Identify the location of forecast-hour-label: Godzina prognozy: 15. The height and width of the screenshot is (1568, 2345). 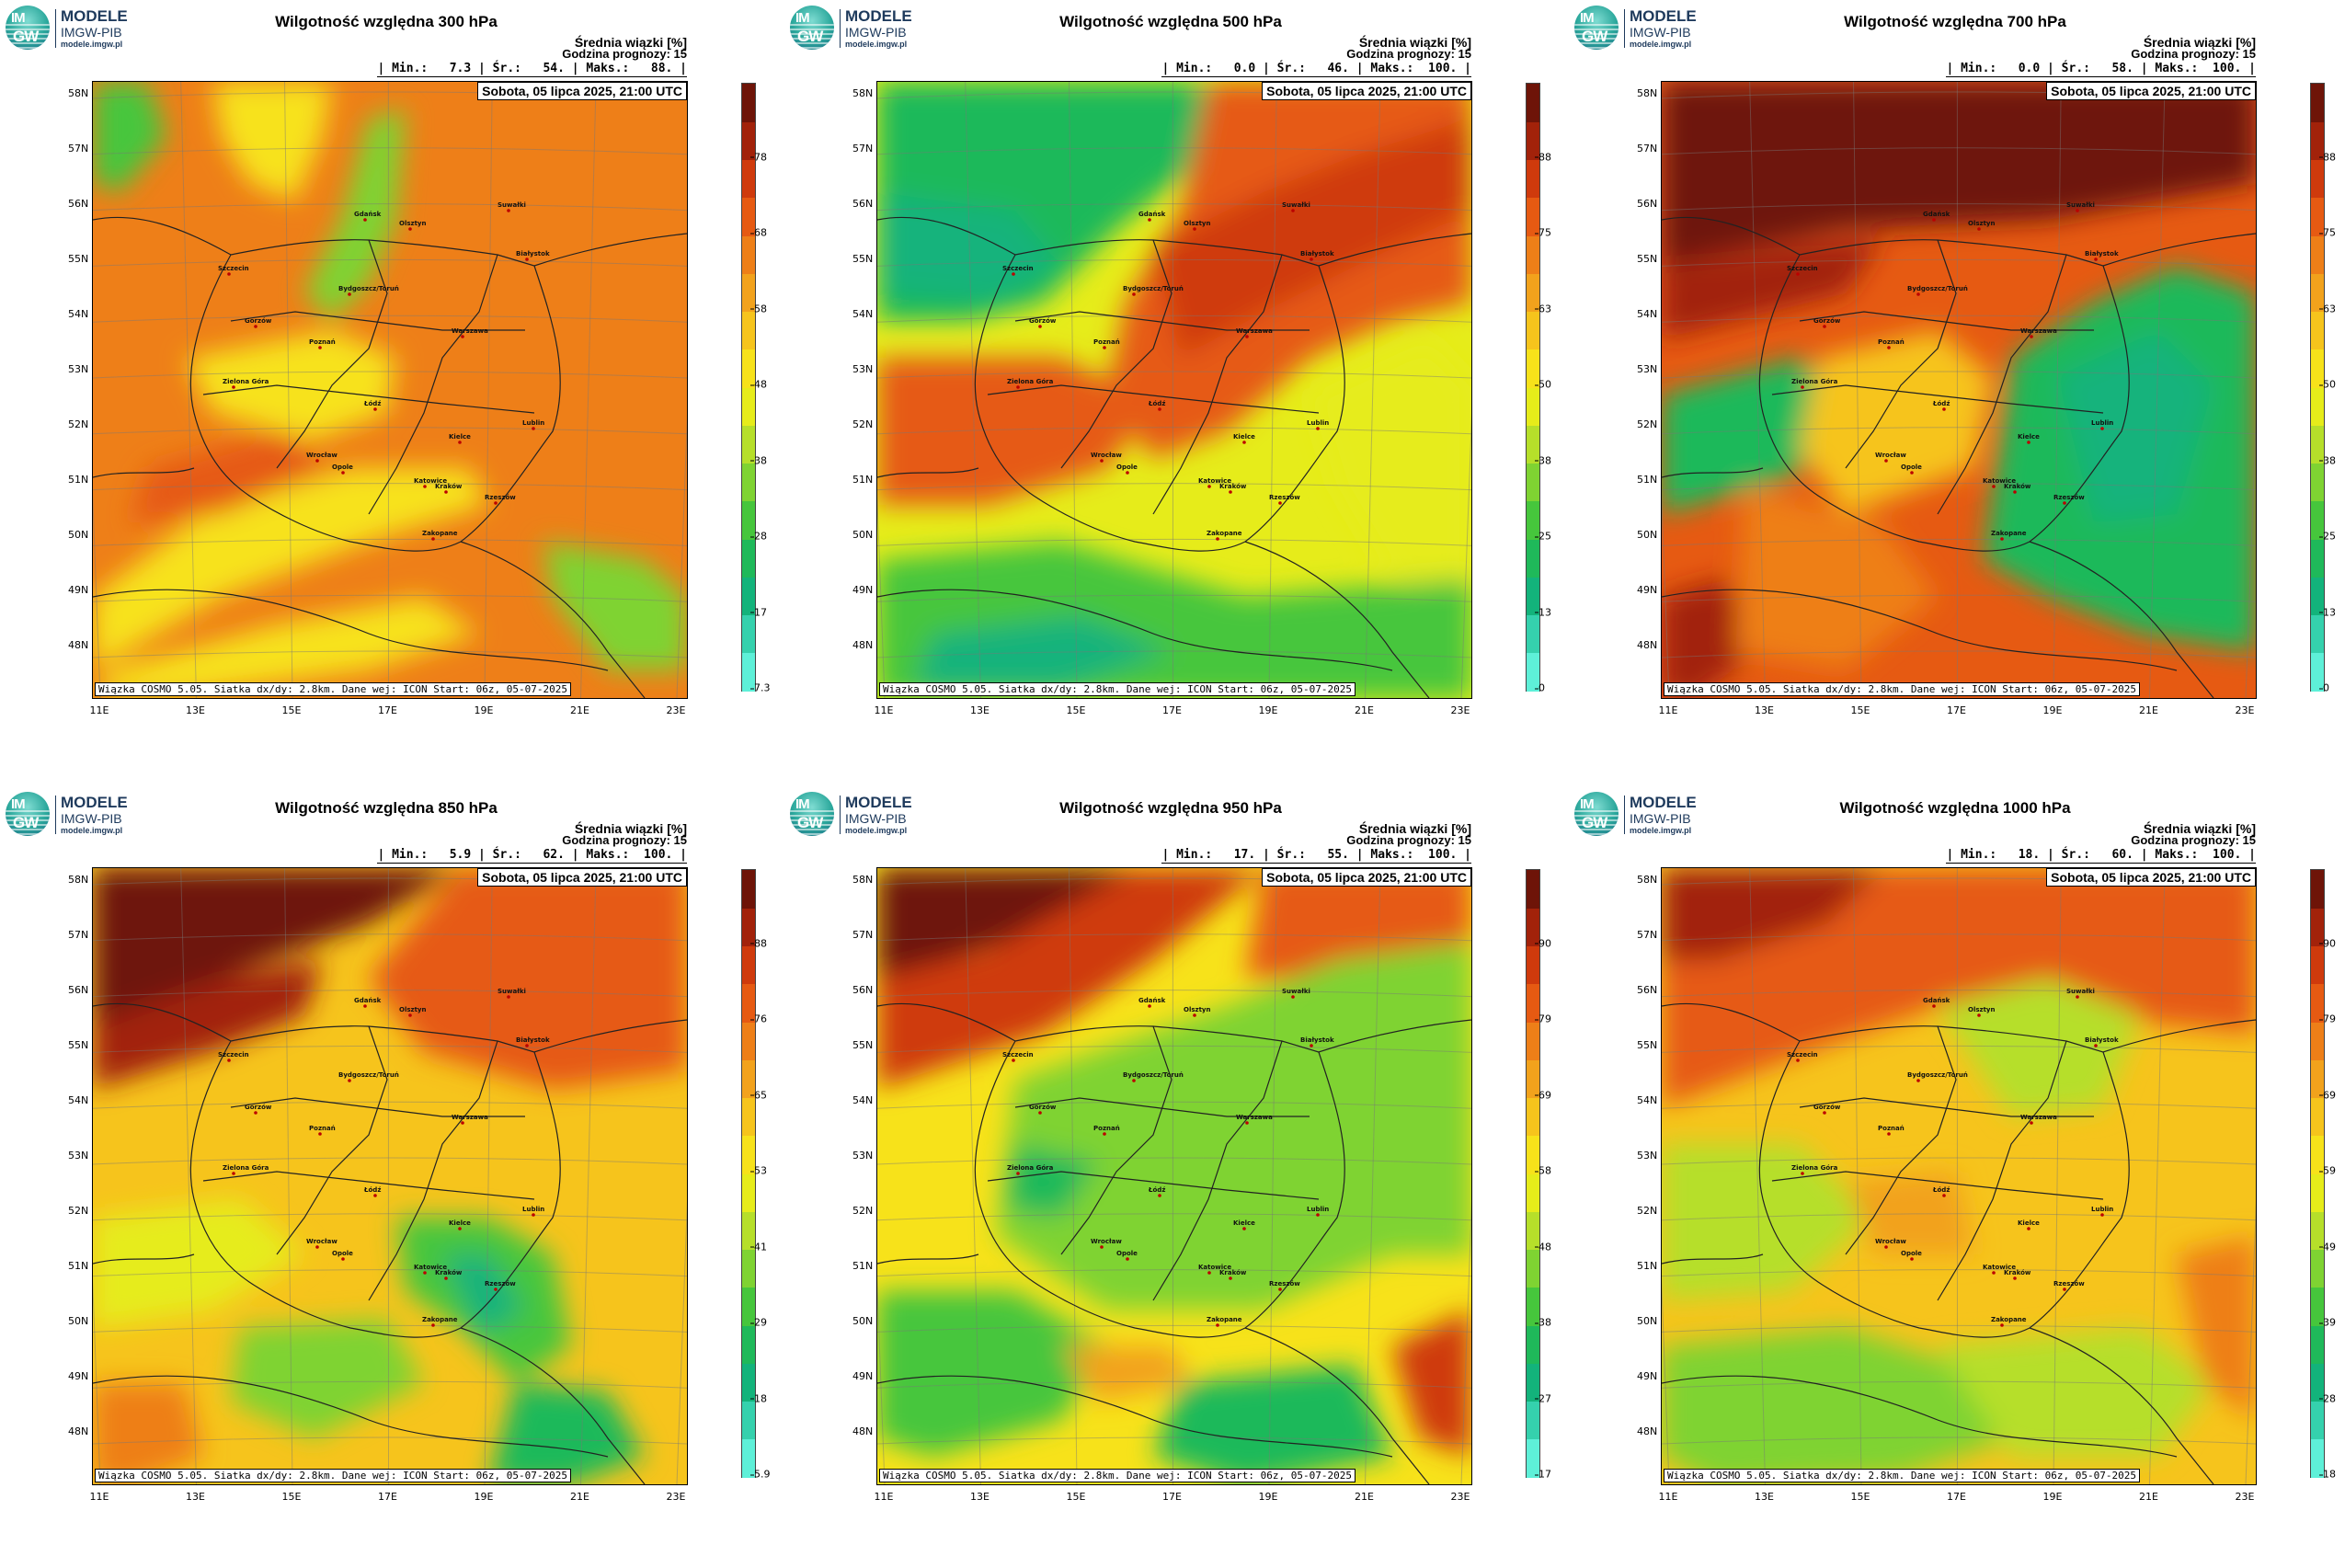
(624, 840).